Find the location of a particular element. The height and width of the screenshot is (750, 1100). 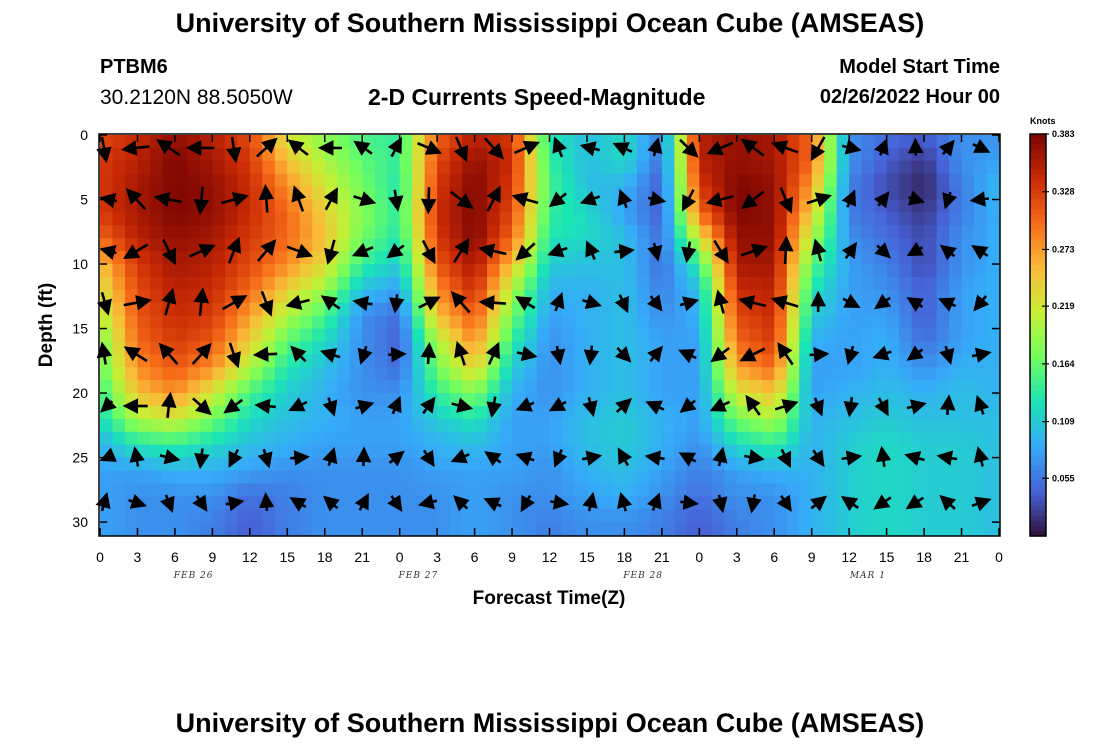

x-tick-label: 21 is located at coordinates (662, 557).